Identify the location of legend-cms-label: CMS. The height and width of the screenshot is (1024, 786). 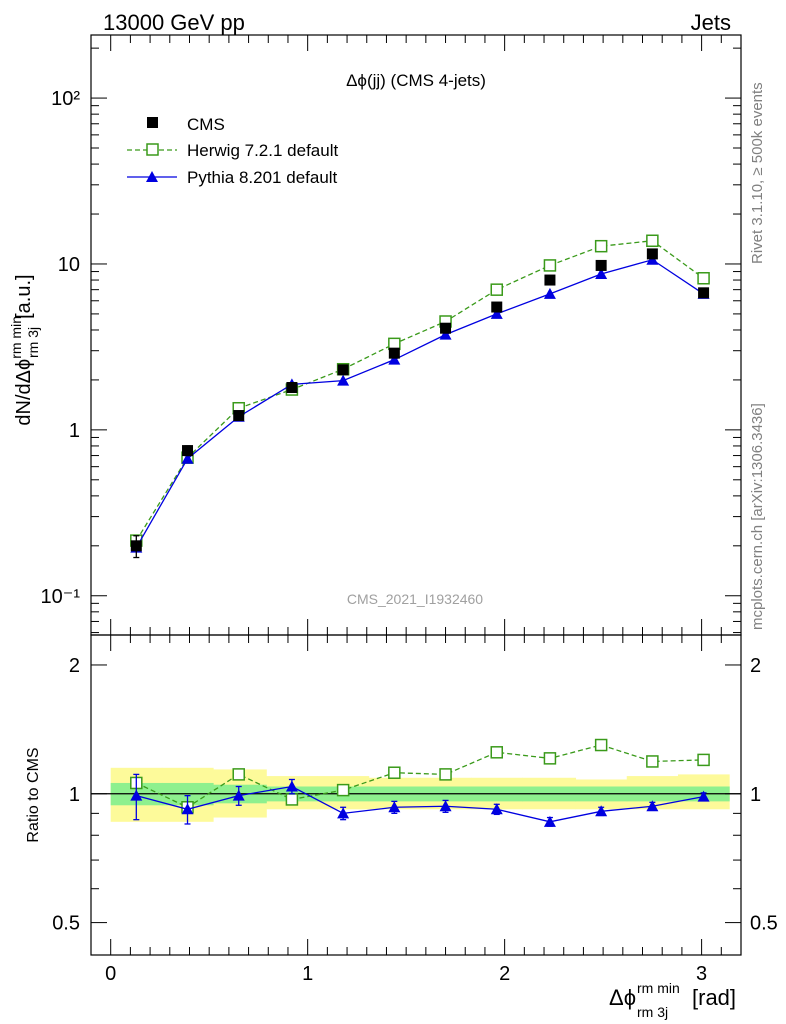
(206, 124).